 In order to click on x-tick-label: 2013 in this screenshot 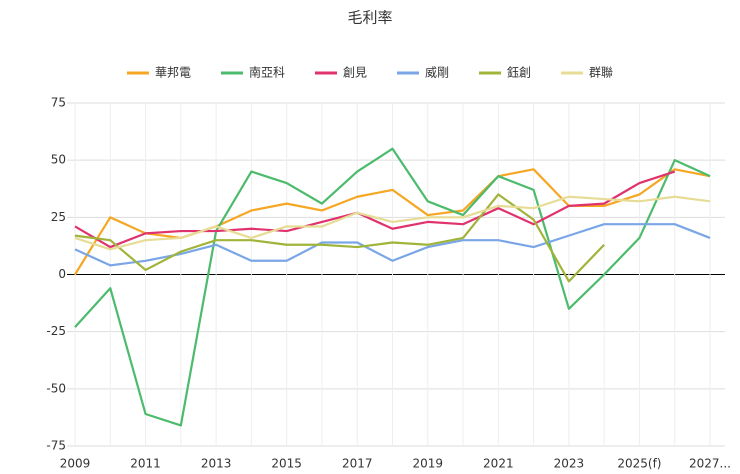, I will do `click(216, 464)`.